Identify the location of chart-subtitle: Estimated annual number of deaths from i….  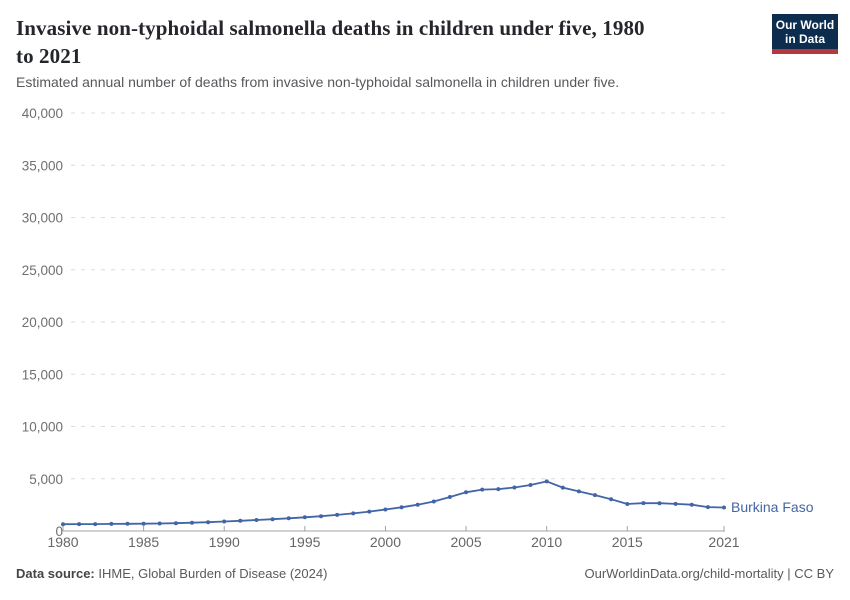
(318, 82).